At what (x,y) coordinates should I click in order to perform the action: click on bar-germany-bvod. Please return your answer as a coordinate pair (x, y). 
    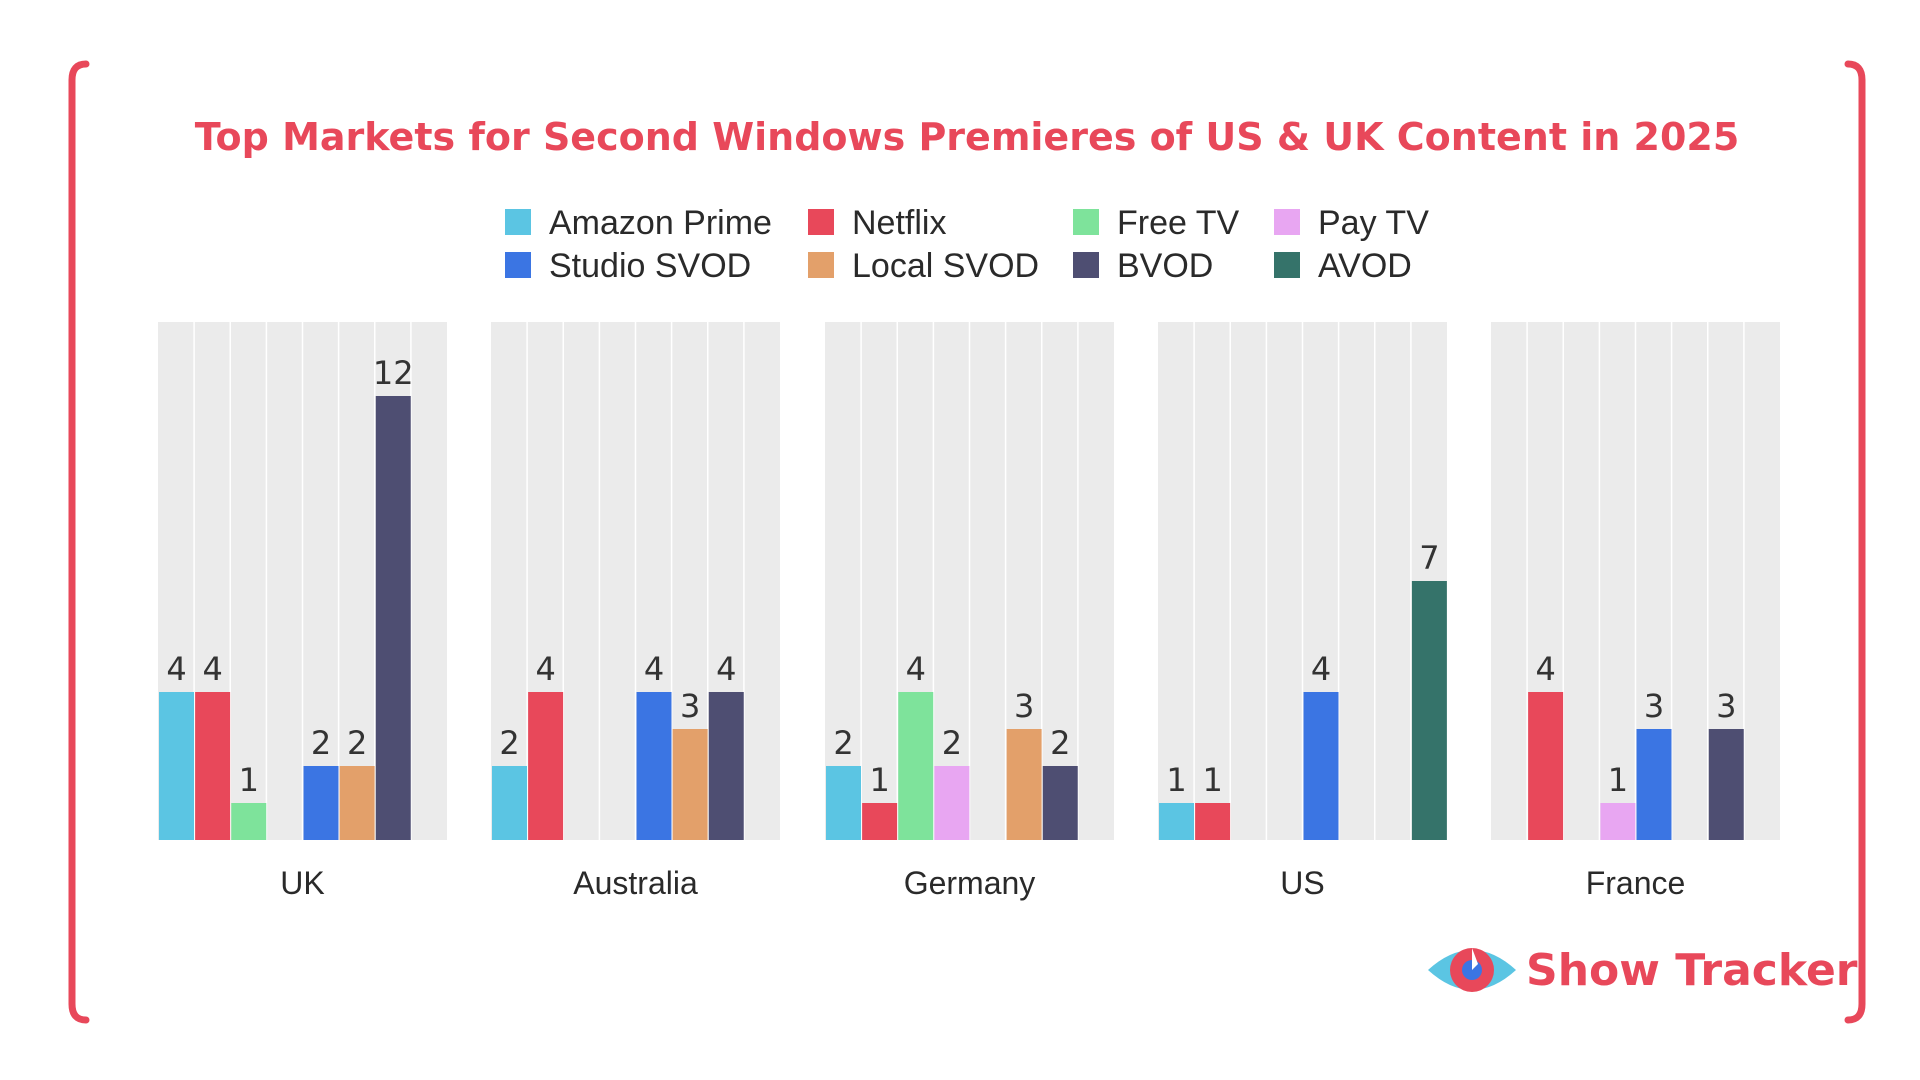
    Looking at the image, I should click on (1060, 803).